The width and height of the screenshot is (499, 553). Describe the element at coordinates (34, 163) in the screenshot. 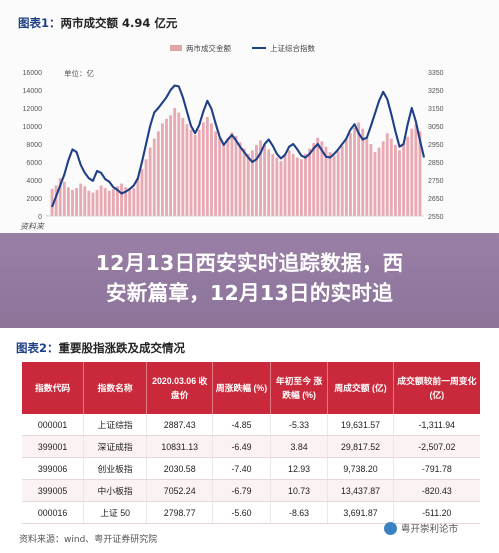

I see `left-axis-tick: 6000` at that location.